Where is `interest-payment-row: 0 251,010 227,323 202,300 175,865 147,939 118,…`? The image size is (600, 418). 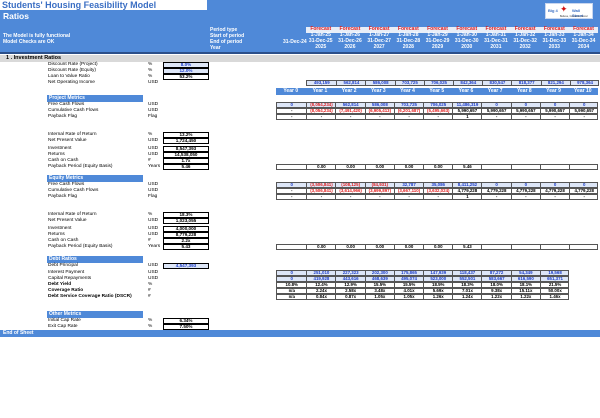
interest-payment-row: 0 251,010 227,323 202,300 175,865 147,939 118,… is located at coordinates (422, 273).